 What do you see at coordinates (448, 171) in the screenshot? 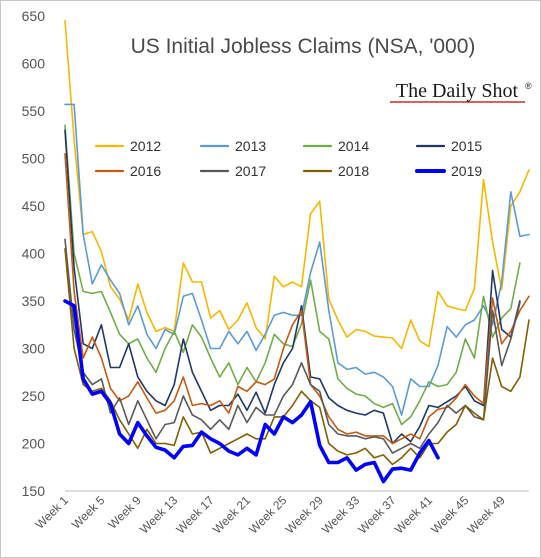
I see `legend-item-2019: 2019` at bounding box center [448, 171].